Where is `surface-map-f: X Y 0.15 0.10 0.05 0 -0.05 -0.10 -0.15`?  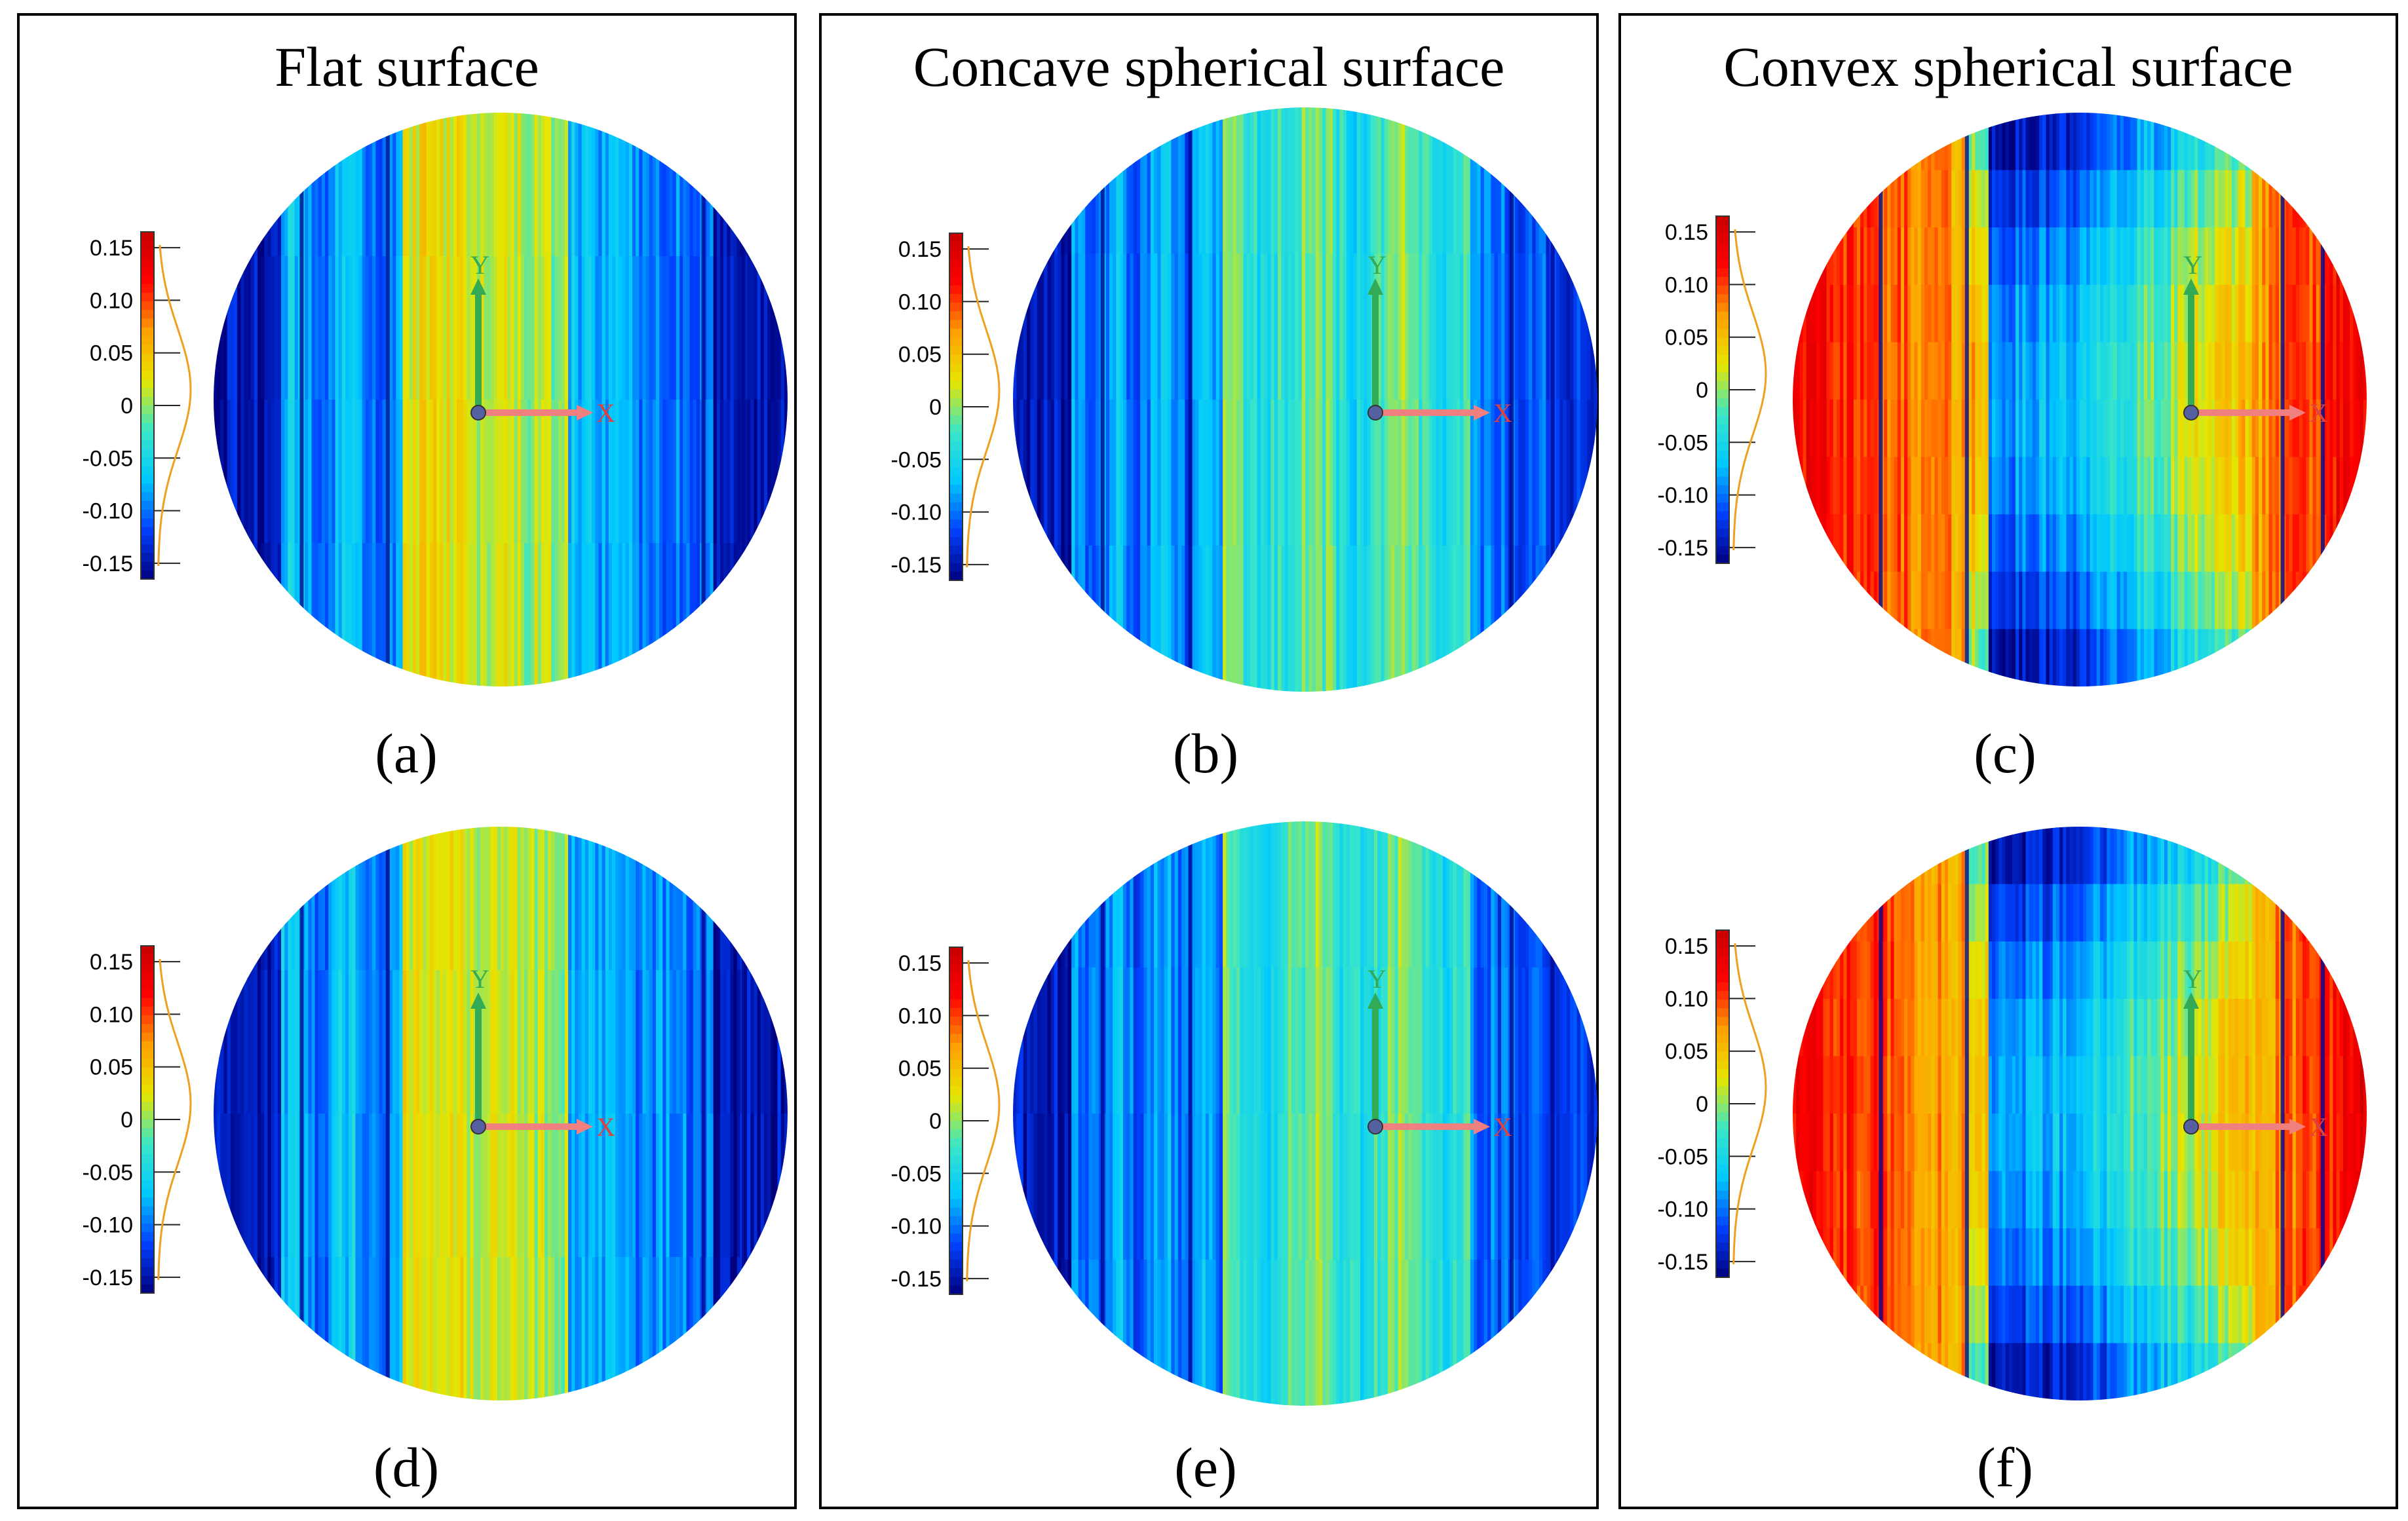 surface-map-f: X Y 0.15 0.10 0.05 0 -0.05 -0.10 -0.15 is located at coordinates (2008, 1120).